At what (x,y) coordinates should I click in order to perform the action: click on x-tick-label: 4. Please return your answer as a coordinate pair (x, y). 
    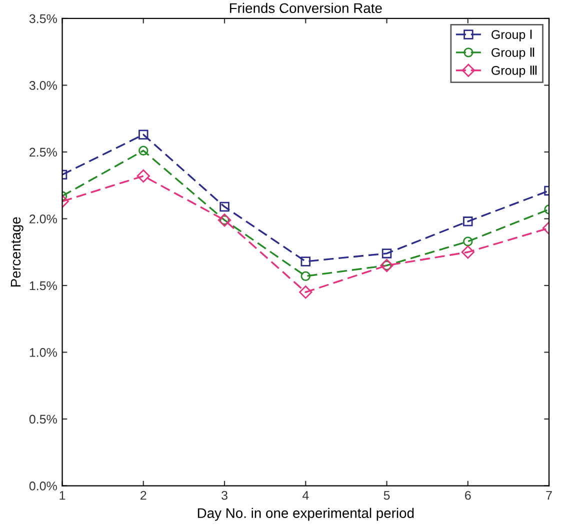
    Looking at the image, I should click on (305, 495).